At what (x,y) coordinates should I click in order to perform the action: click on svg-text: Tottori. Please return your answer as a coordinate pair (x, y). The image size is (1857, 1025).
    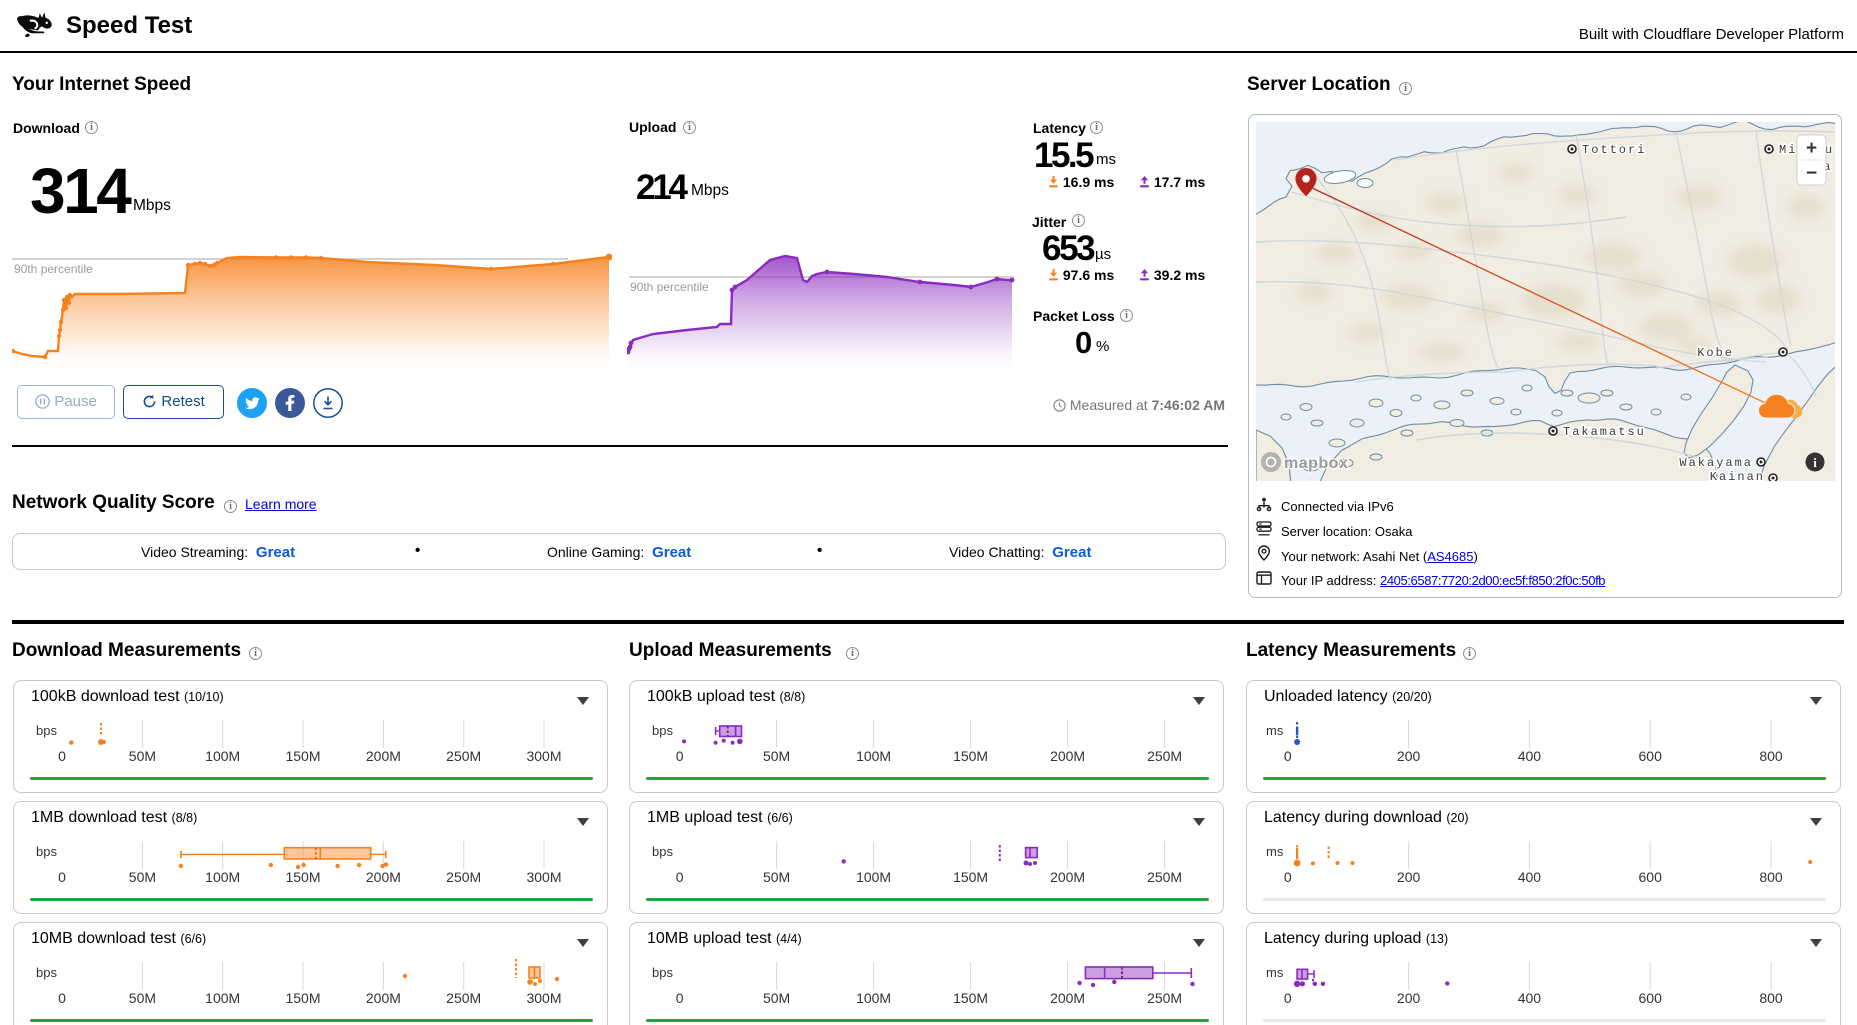
    Looking at the image, I should click on (1614, 150).